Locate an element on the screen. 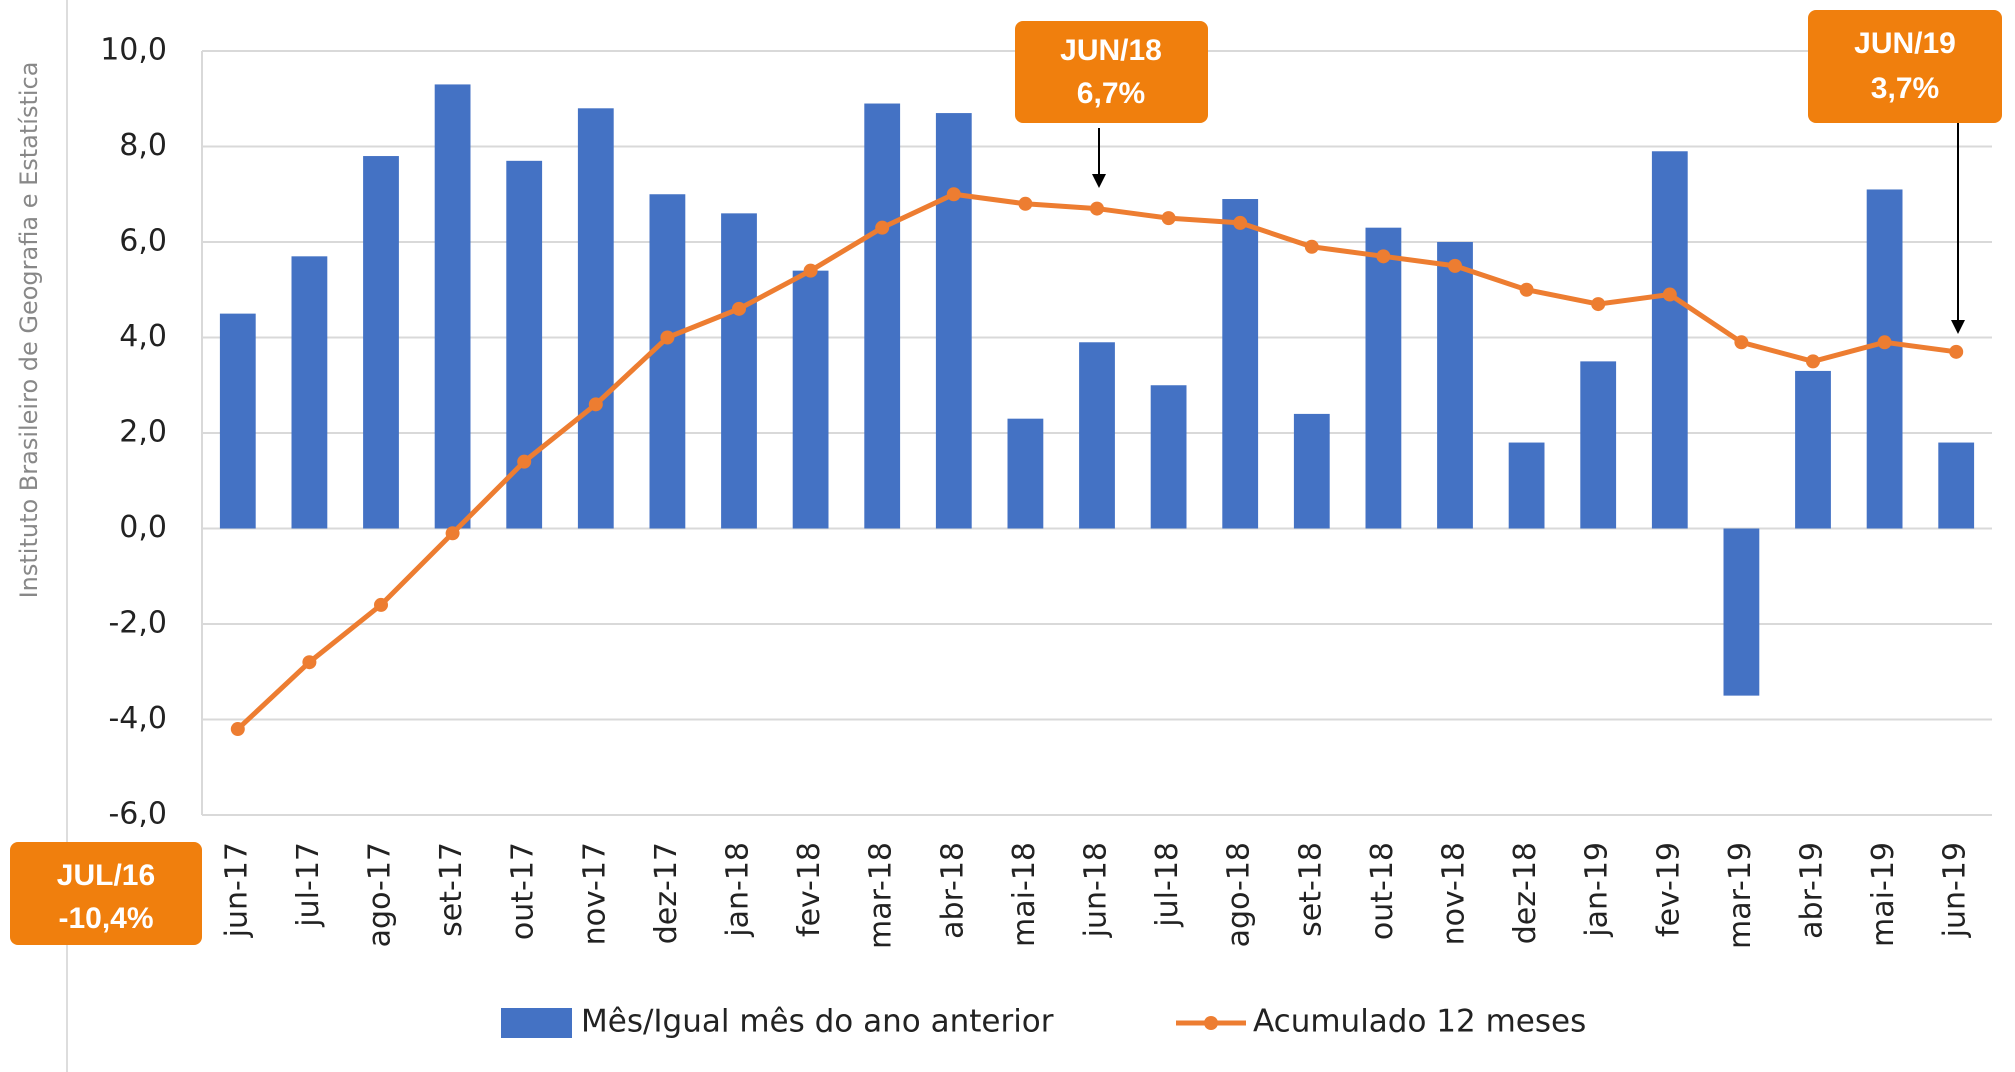 This screenshot has width=2015, height=1072. y-tick-label: -6,0 is located at coordinates (137, 814).